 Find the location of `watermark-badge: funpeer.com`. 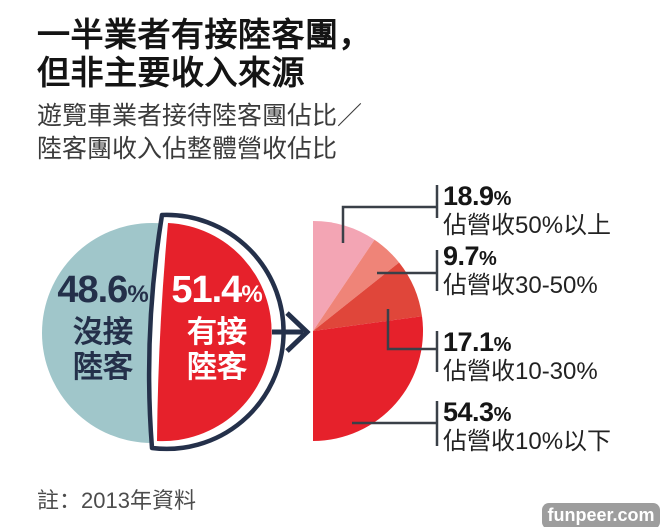

watermark-badge: funpeer.com is located at coordinates (601, 515).